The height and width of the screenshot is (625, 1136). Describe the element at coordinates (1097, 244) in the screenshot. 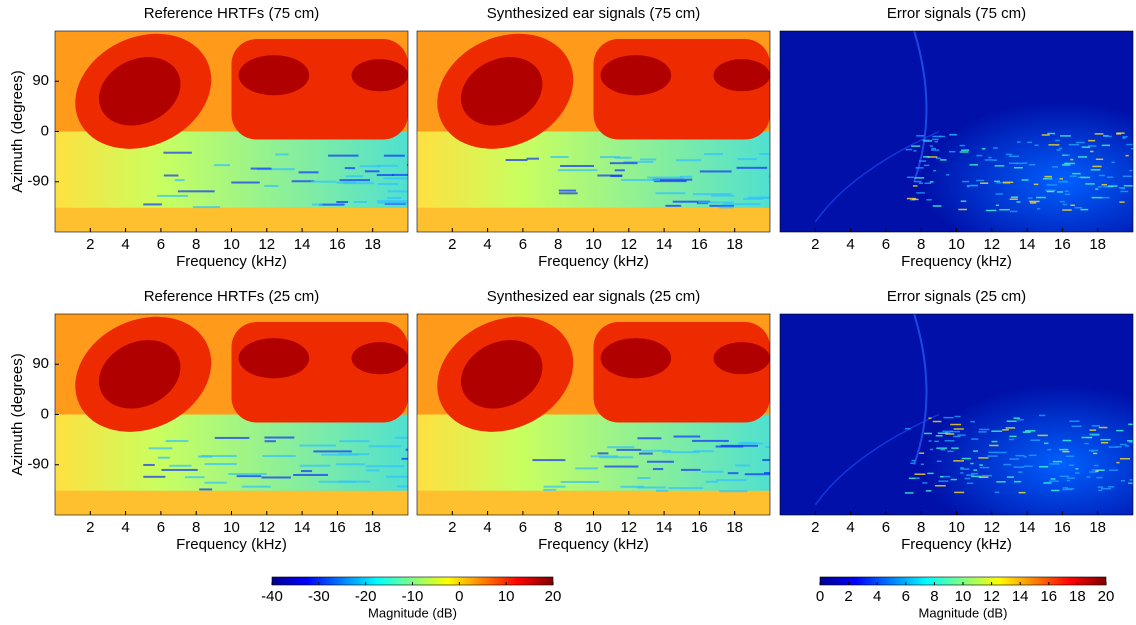

I see `x-tick-label: 18` at that location.